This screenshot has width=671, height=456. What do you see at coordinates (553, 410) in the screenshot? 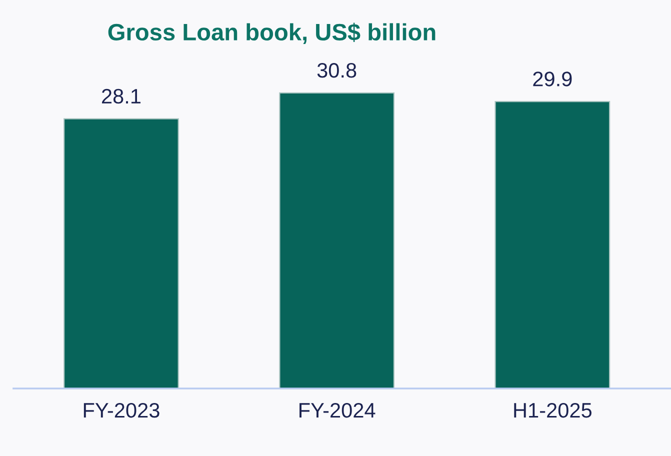
I see `x-tick-label: H1-2025` at bounding box center [553, 410].